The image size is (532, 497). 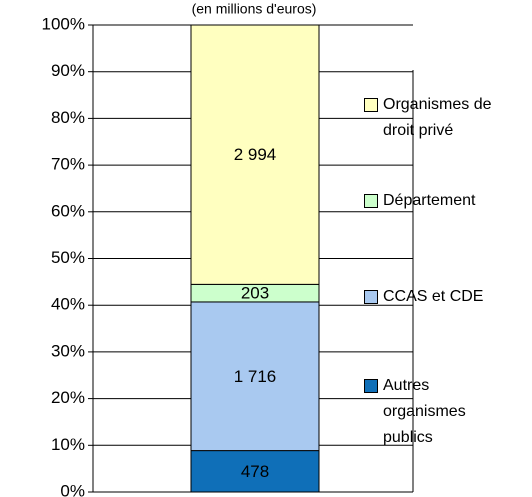 I want to click on data-label: 1 716, so click(x=255, y=376).